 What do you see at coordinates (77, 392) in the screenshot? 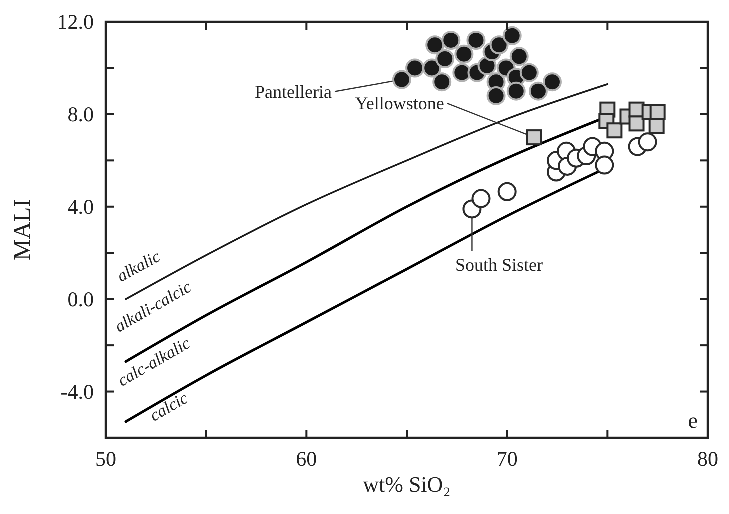
I see `y-tick-label: -4.0` at bounding box center [77, 392].